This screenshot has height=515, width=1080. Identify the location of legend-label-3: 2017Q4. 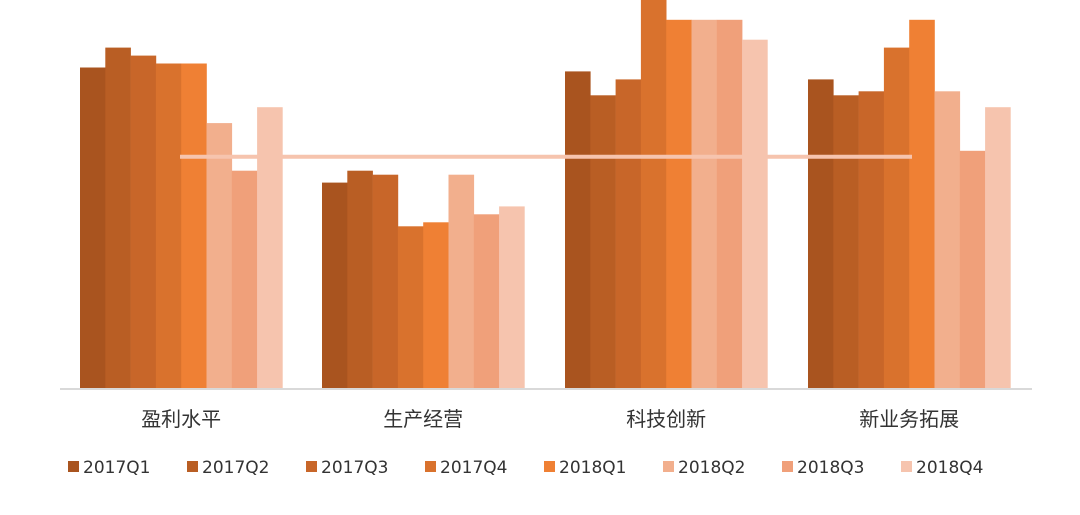
(473, 468).